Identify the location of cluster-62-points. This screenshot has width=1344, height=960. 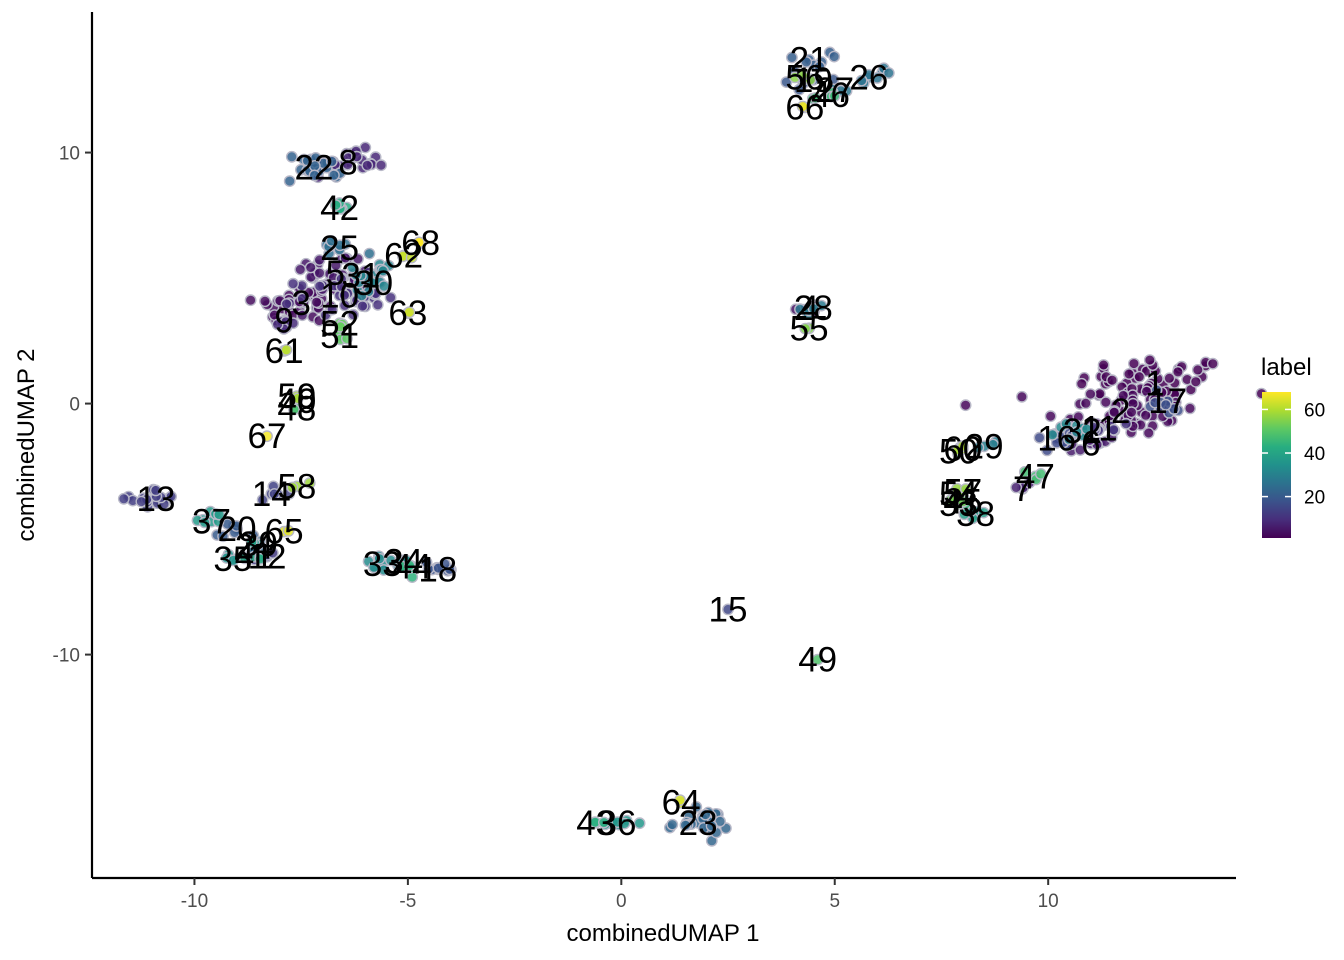
(407, 256).